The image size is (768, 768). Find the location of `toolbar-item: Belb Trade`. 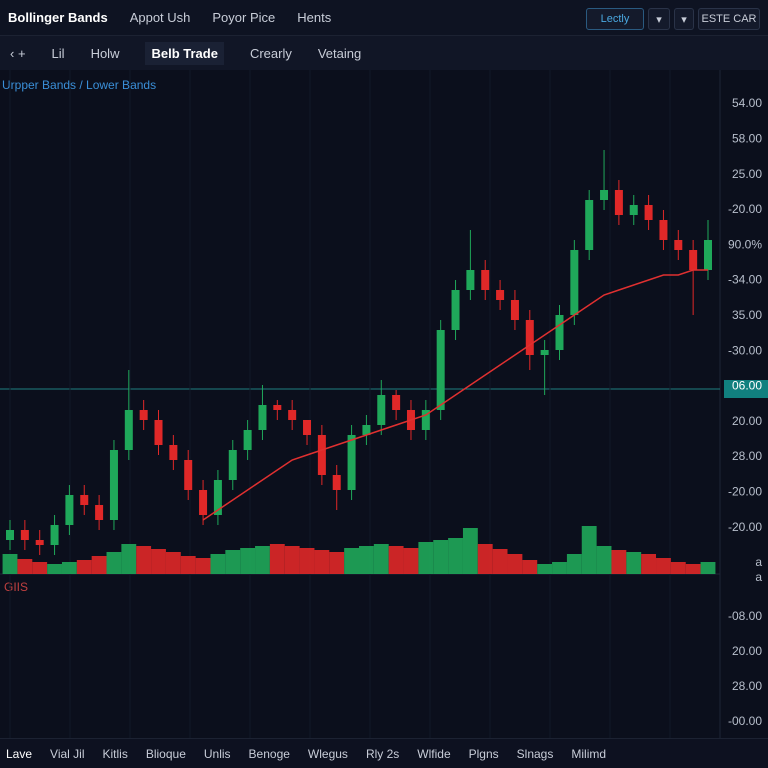

toolbar-item: Belb Trade is located at coordinates (184, 53).